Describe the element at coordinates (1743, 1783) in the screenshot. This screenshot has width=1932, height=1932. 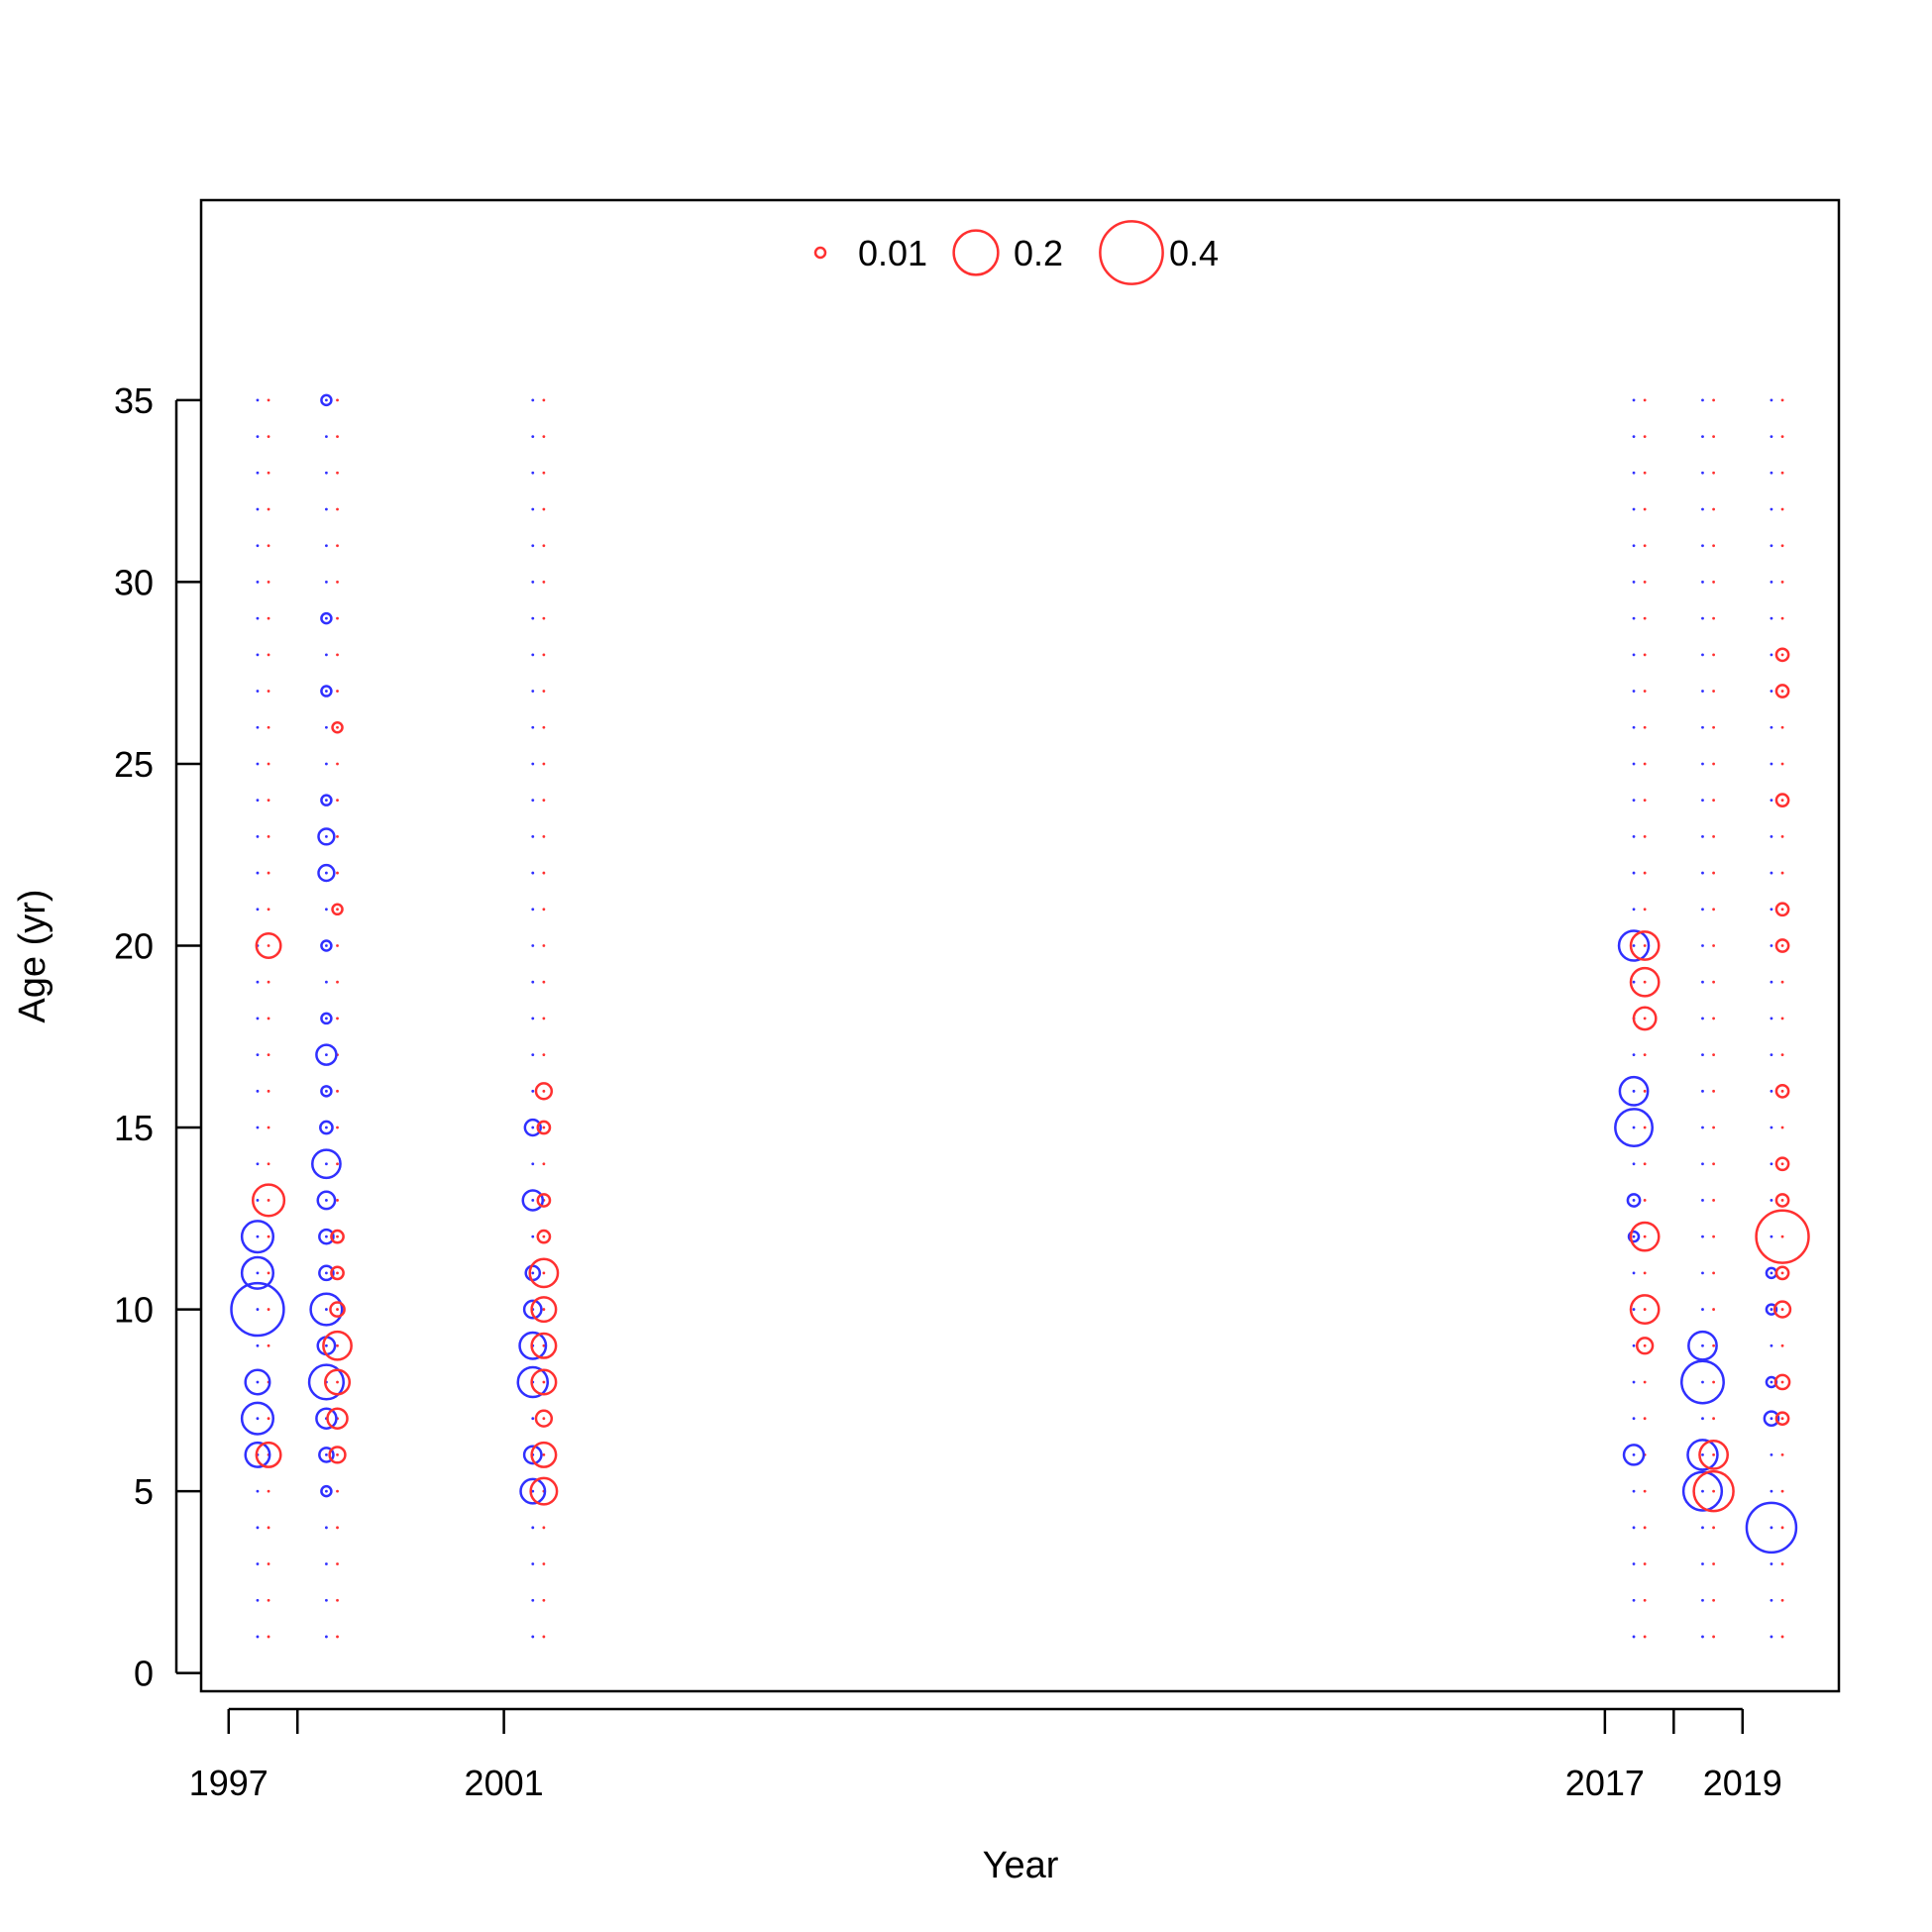
I see `x-tick-label: 2019` at that location.